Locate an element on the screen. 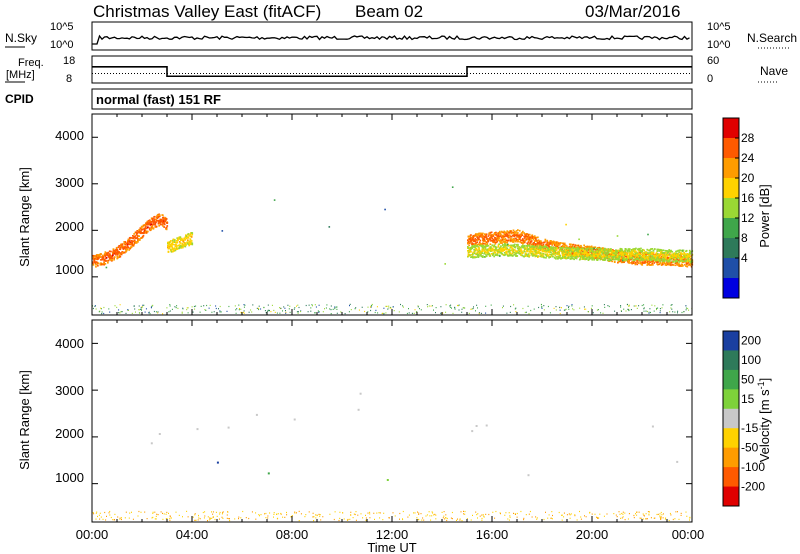 The width and height of the screenshot is (800, 554). velocity-colorbar-swatch is located at coordinates (731, 418).